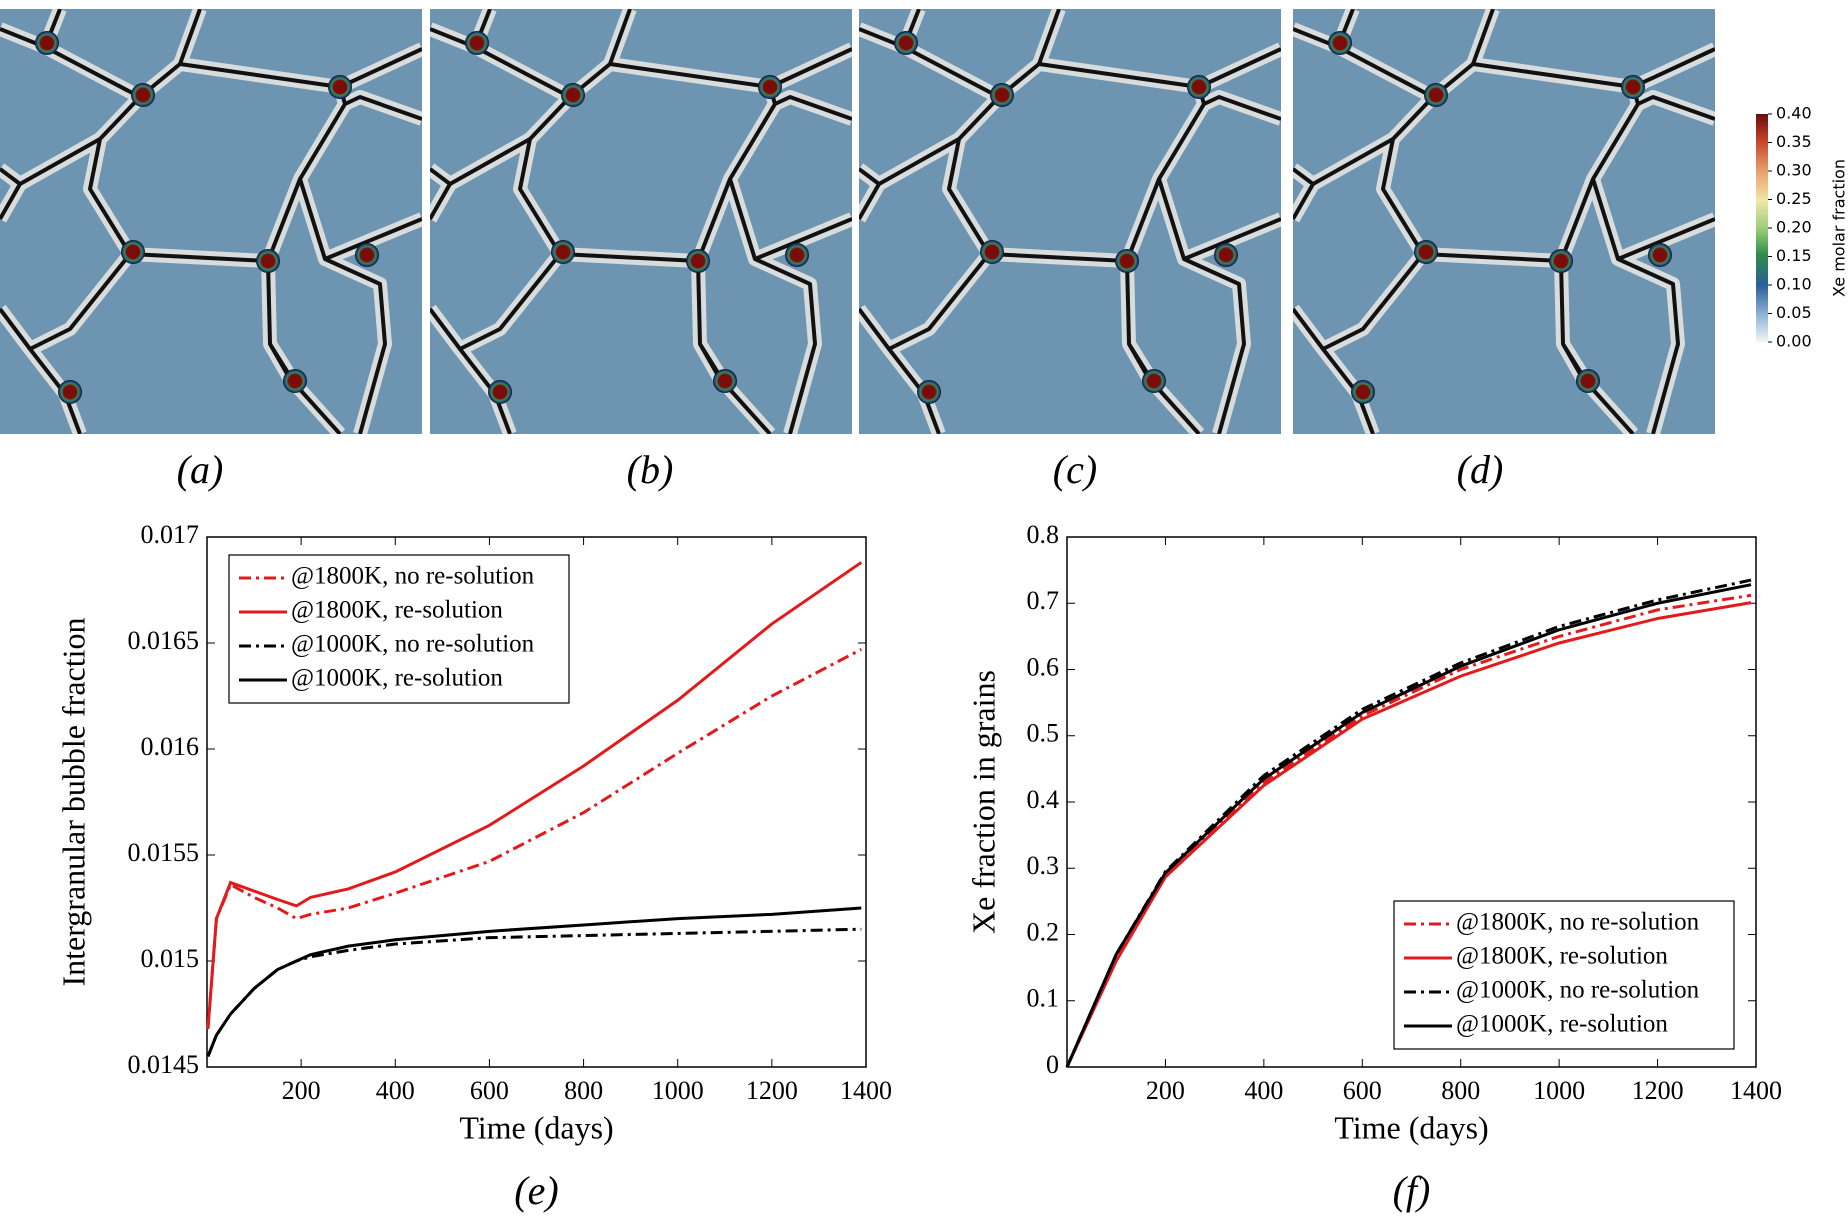  Describe the element at coordinates (1794, 170) in the screenshot. I see `colorbar-tick-label: 0.30` at that location.